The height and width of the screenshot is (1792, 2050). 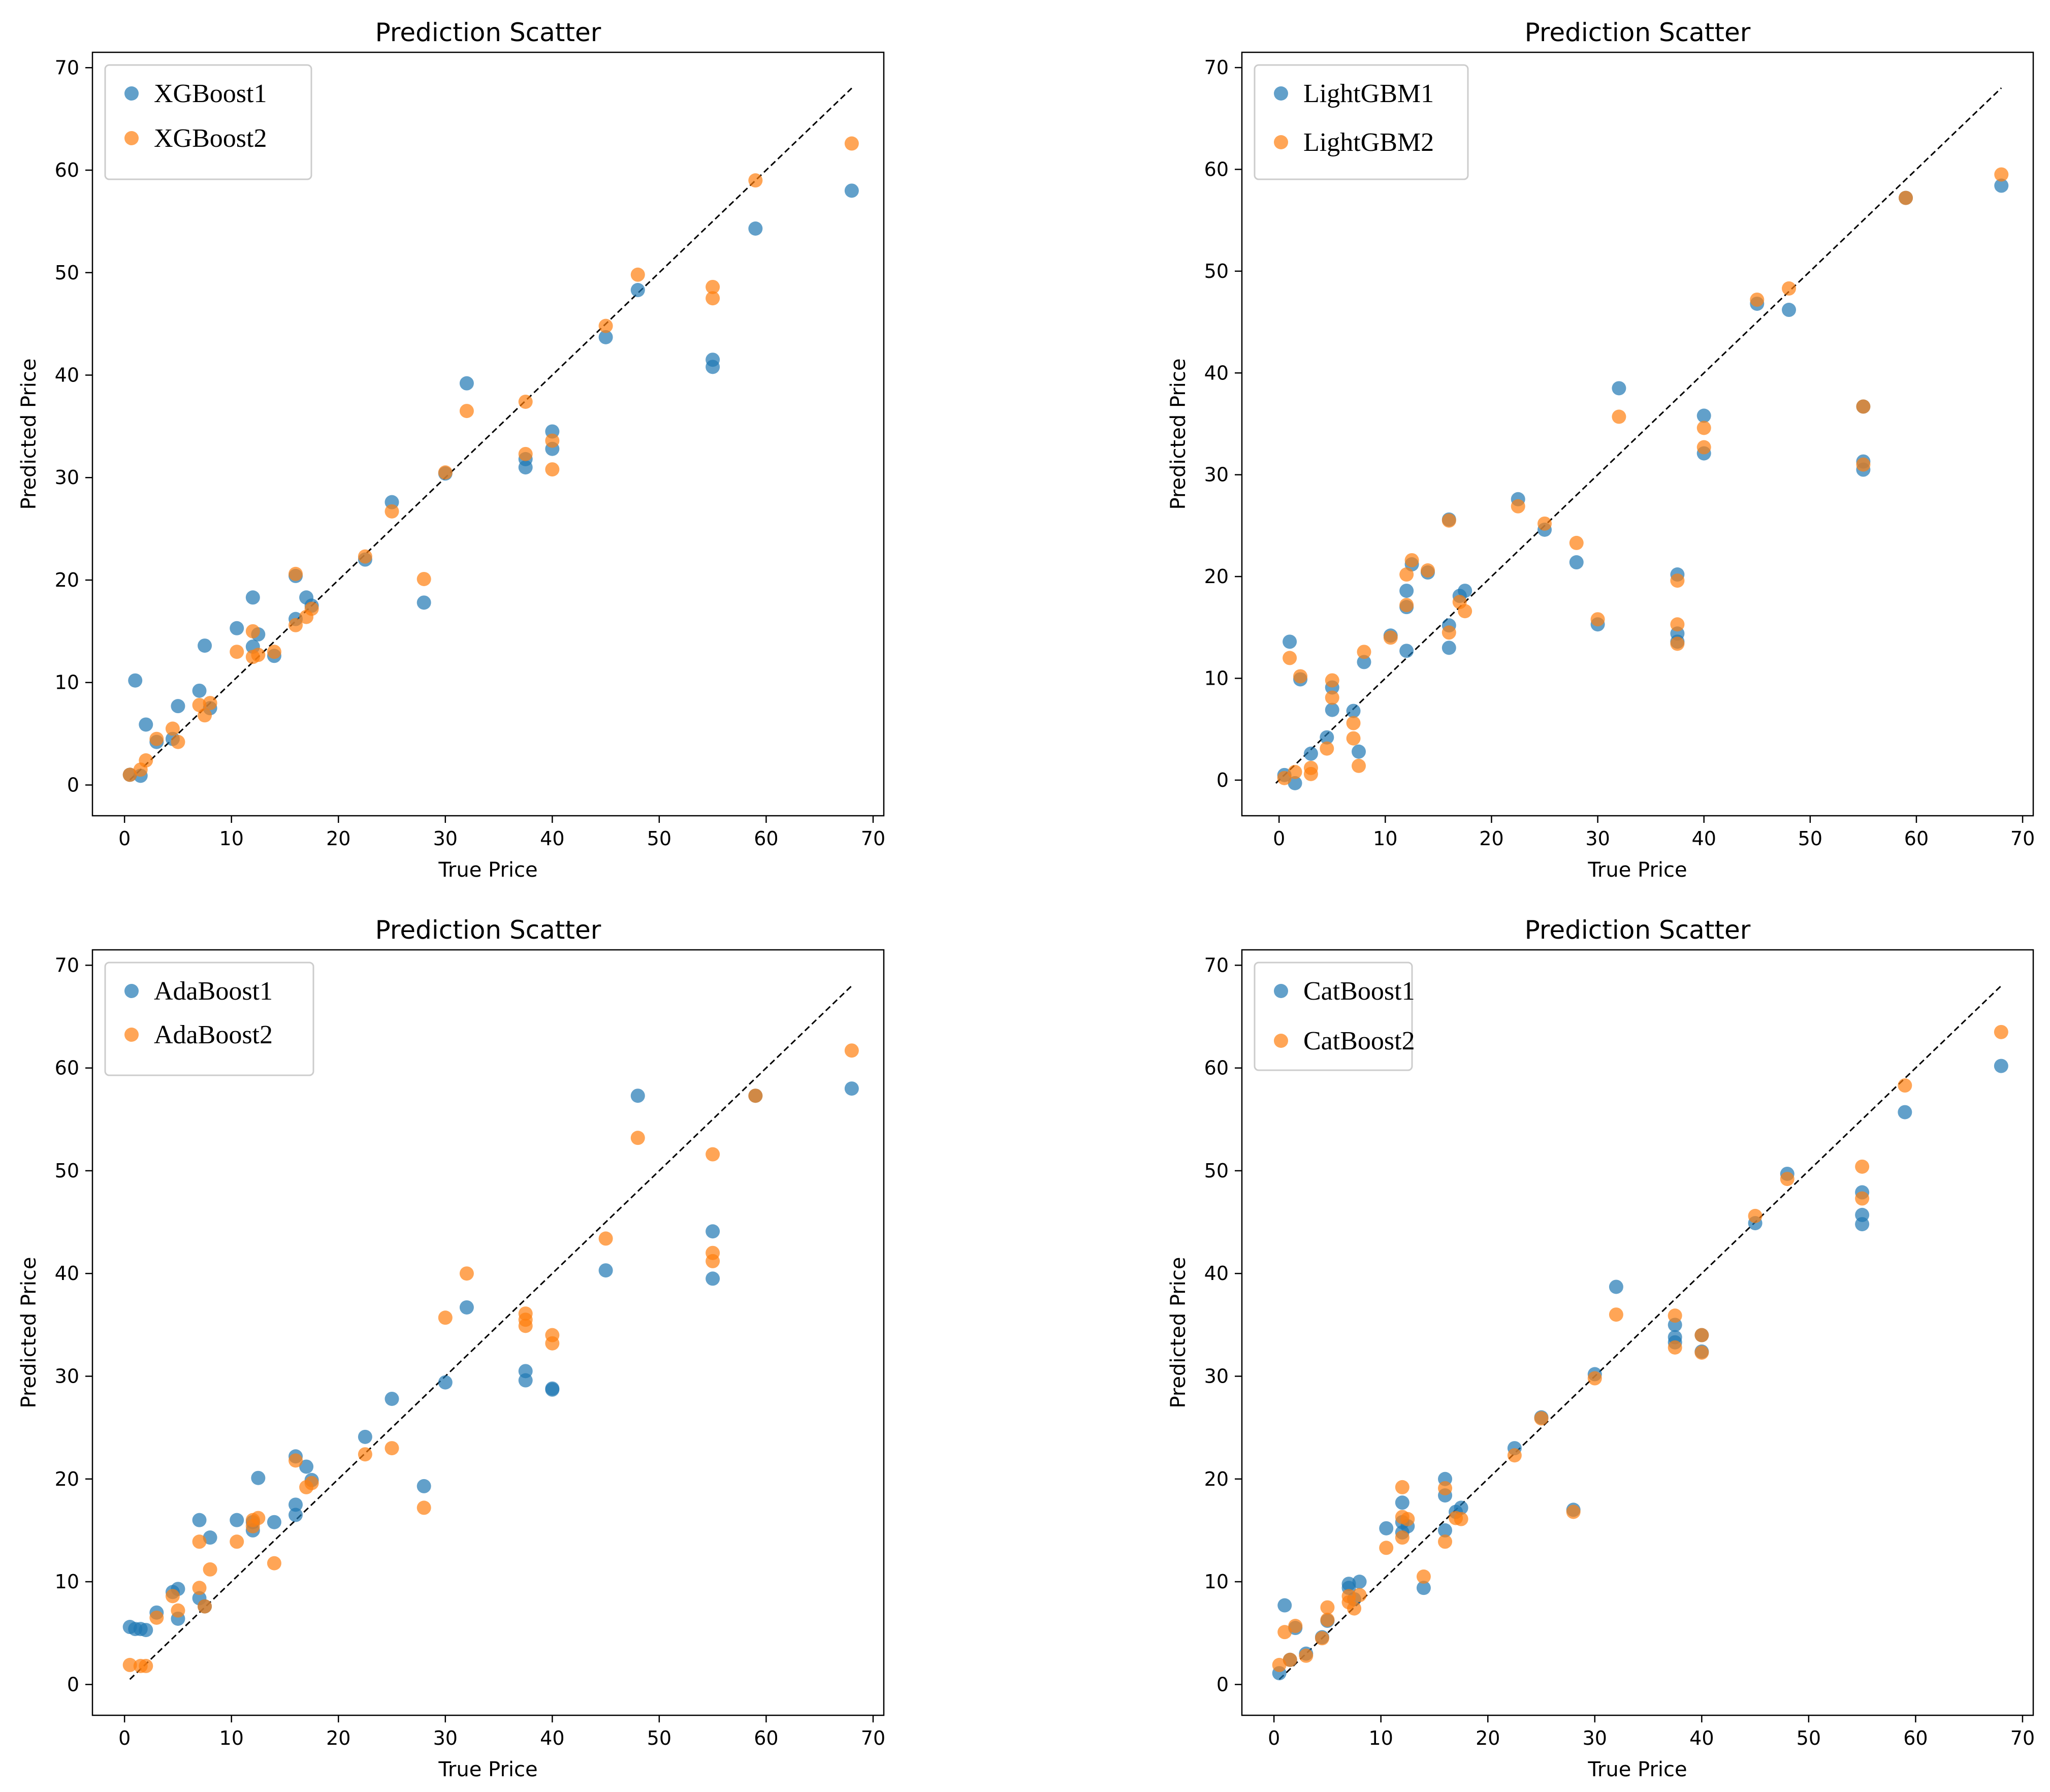 I want to click on legend-marker, so click(x=131, y=93).